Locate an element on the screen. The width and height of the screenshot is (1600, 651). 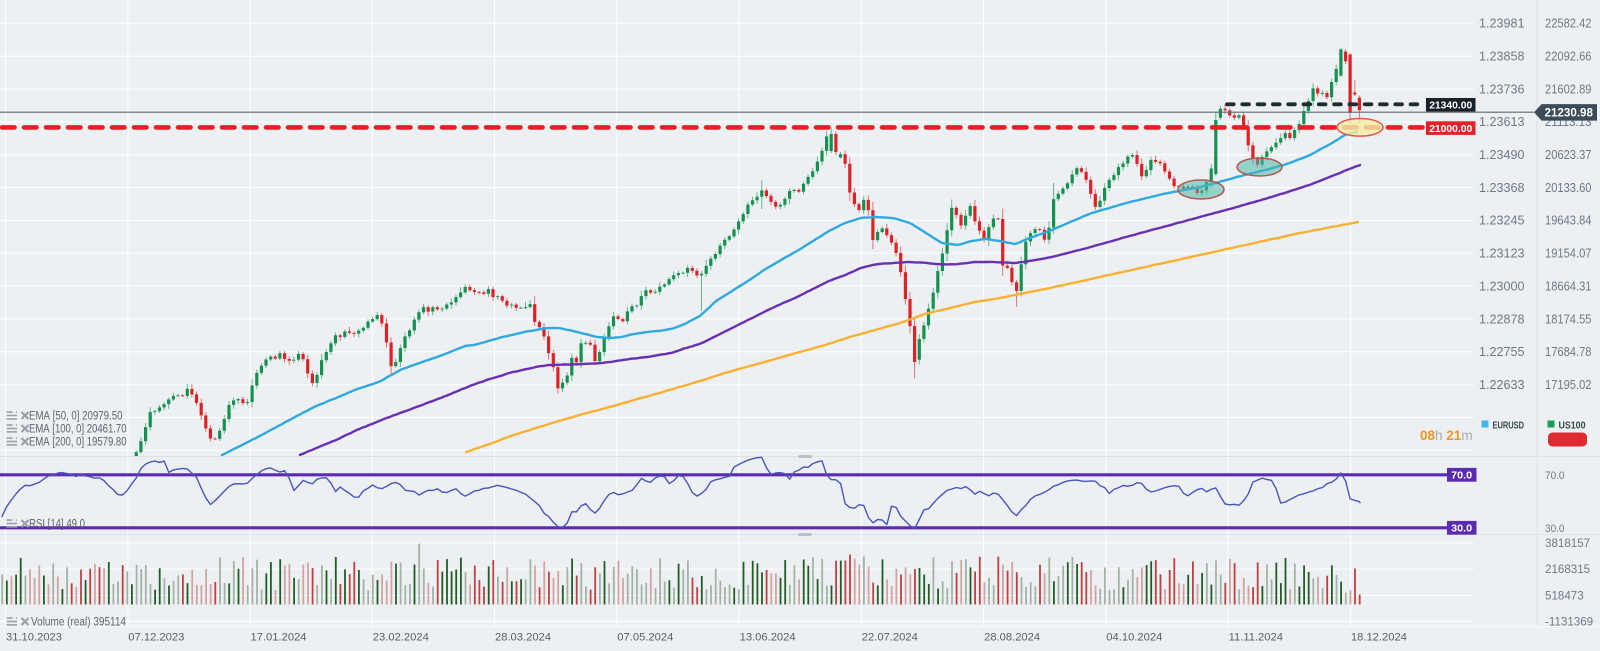
svg-text: 1.23858 is located at coordinates (1502, 57).